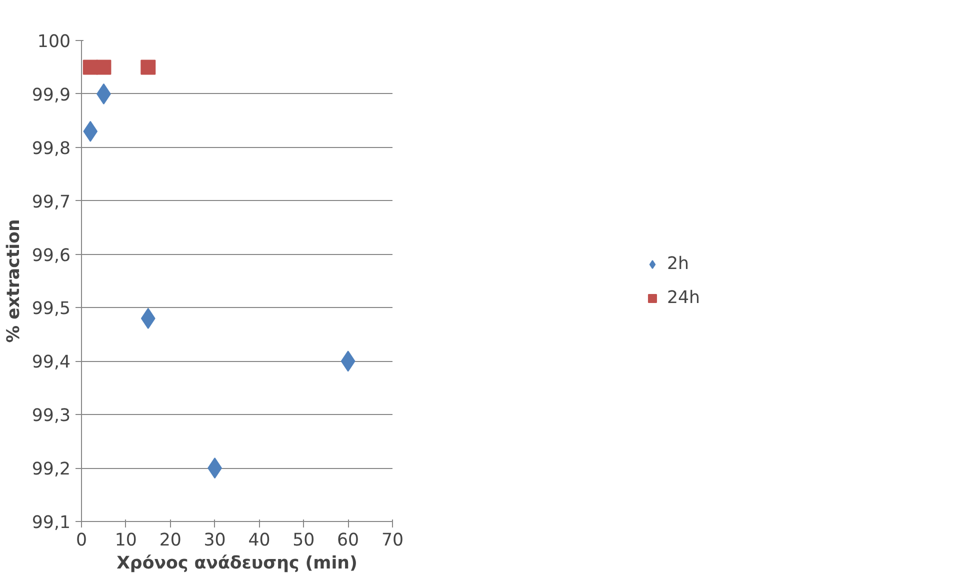  What do you see at coordinates (303, 540) in the screenshot?
I see `x-tick-label: 50` at bounding box center [303, 540].